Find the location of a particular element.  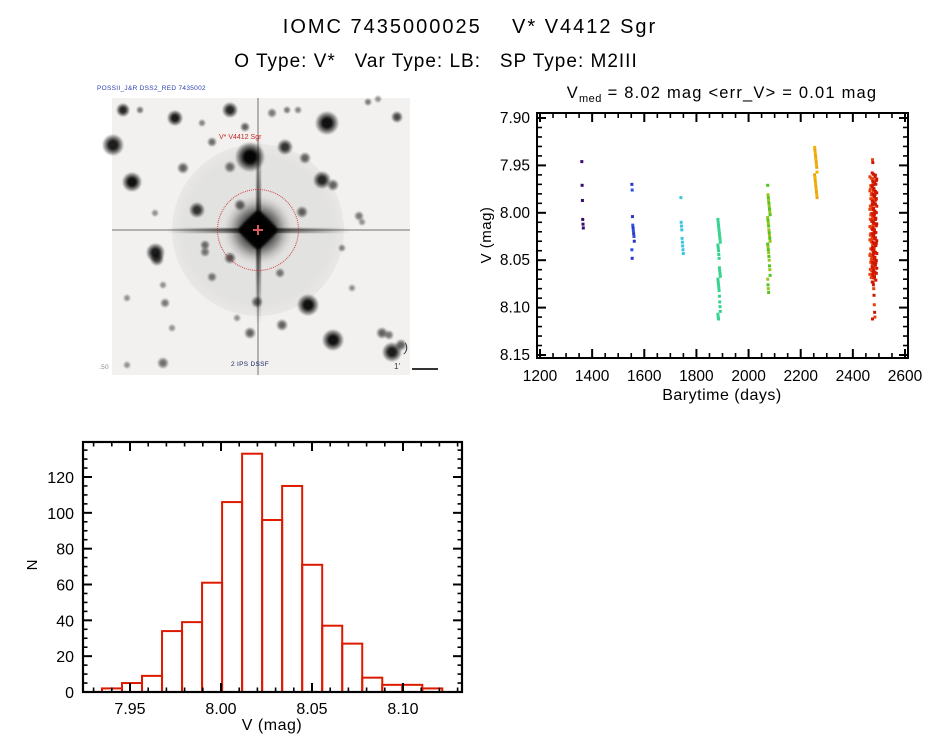

lightcurve-title: Vmed = 8.02 mag <err_V> = 0.01 mag is located at coordinates (722, 94).